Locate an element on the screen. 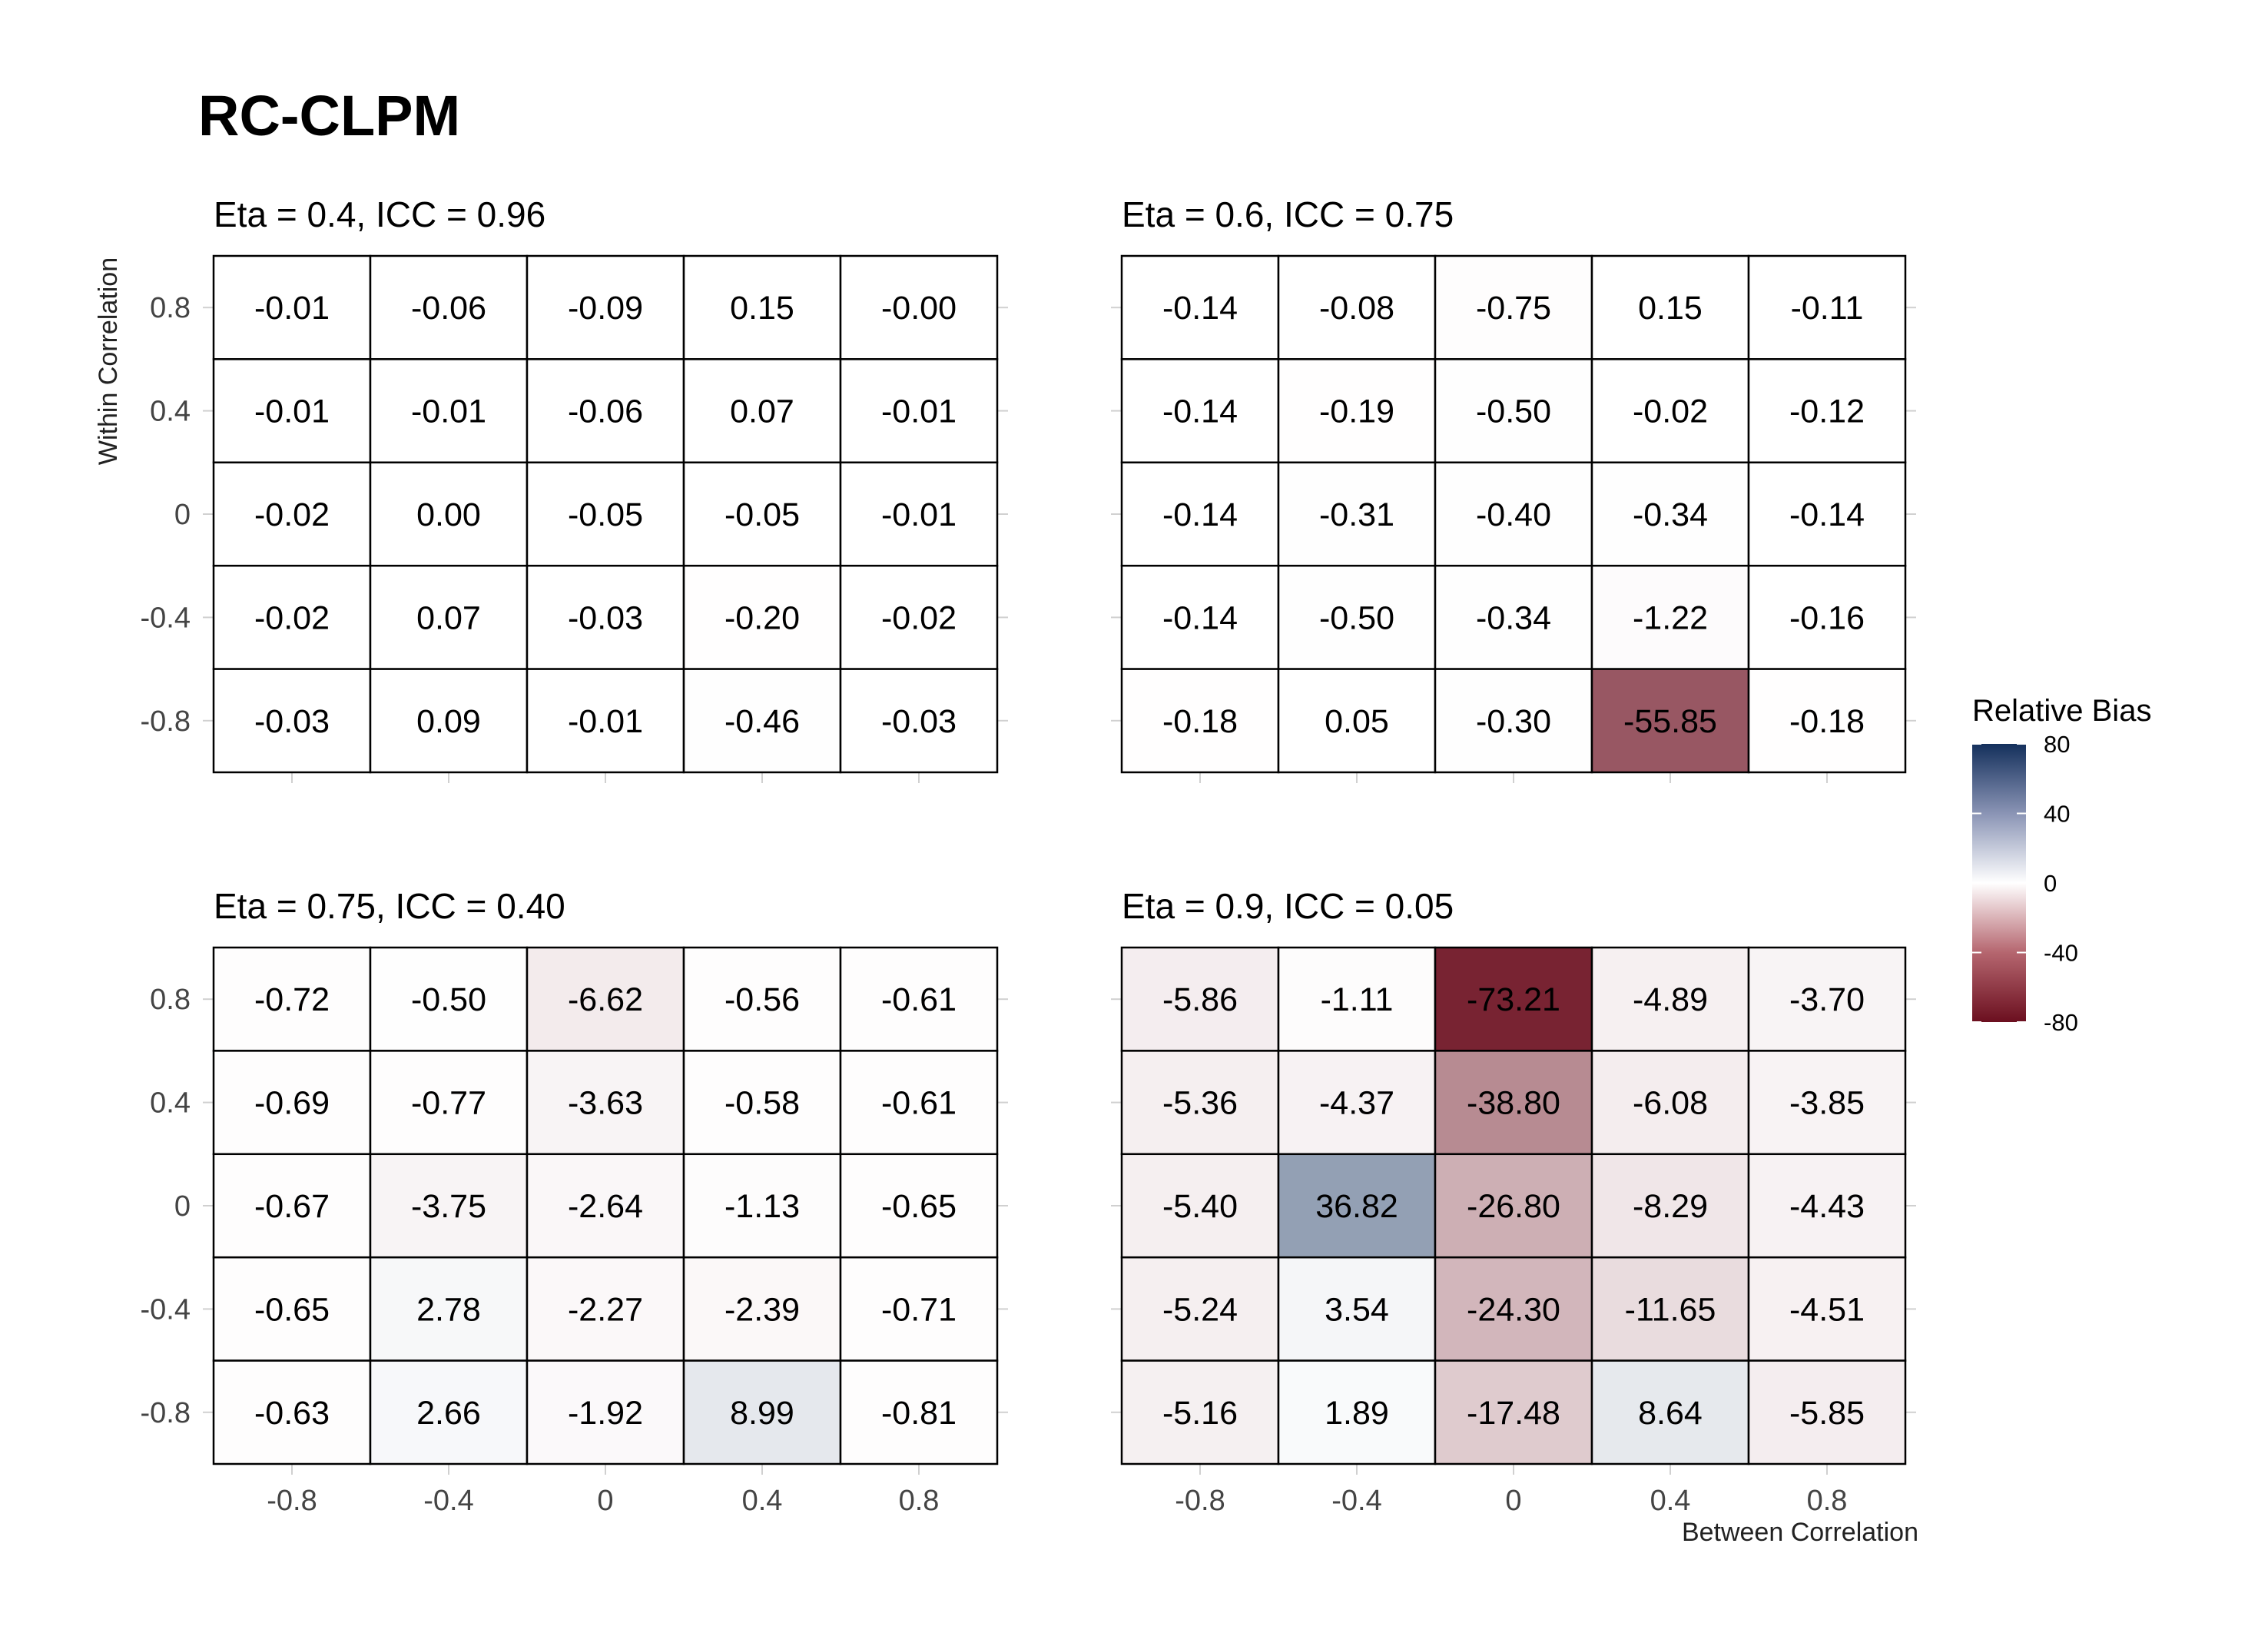 This screenshot has height=1633, width=2268. cell-value-label: -0.06 is located at coordinates (605, 411).